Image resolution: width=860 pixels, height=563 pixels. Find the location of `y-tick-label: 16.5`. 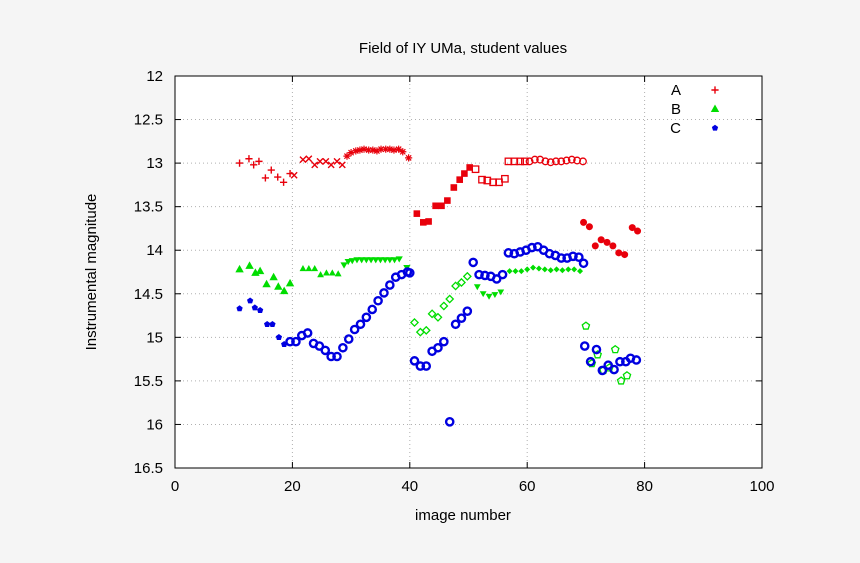

y-tick-label: 16.5 is located at coordinates (148, 468).